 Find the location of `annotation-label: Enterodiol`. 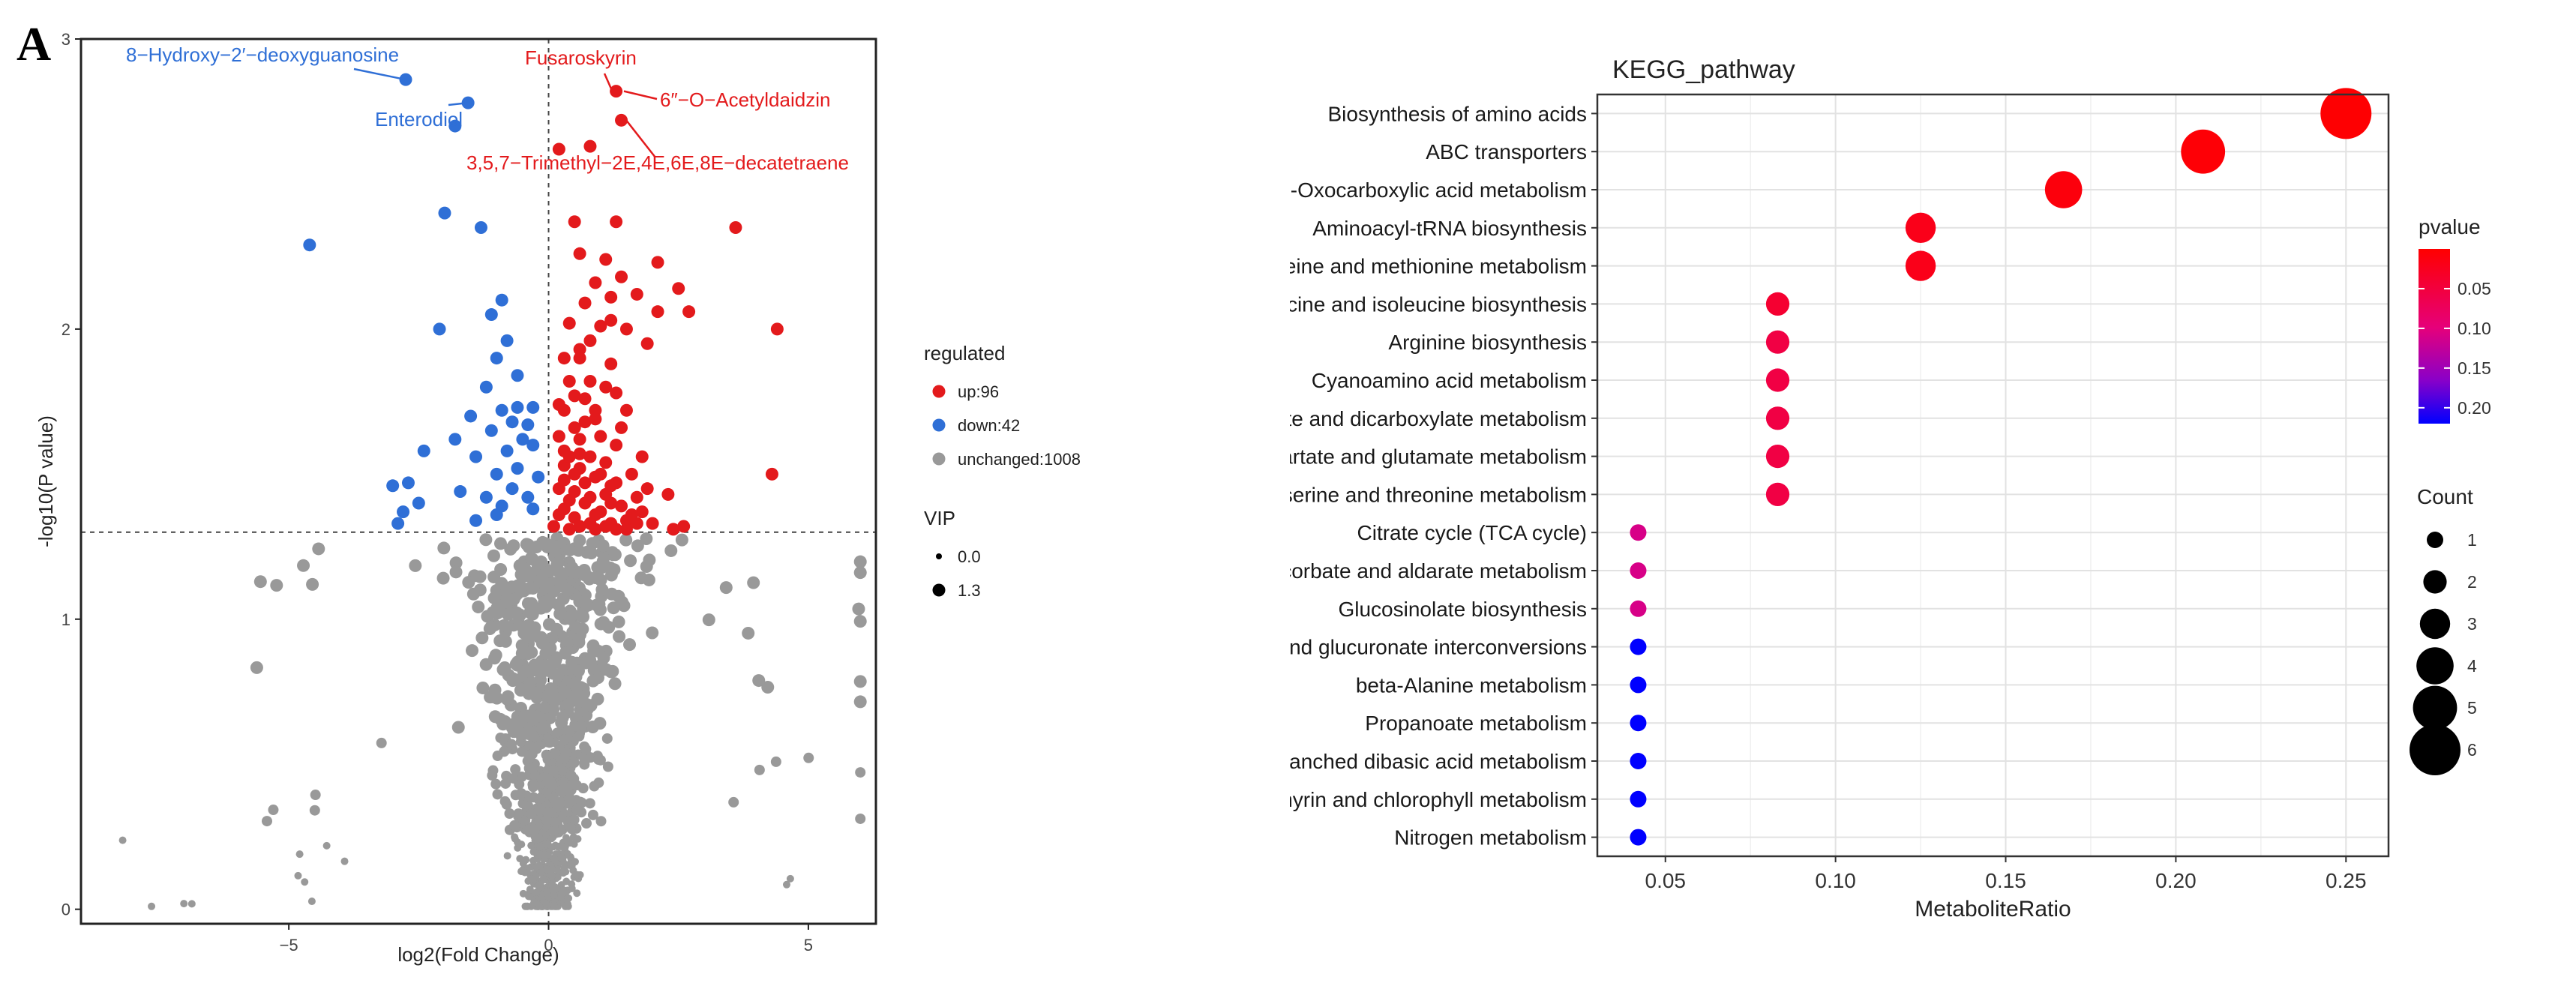

annotation-label: Enterodiol is located at coordinates (419, 119).